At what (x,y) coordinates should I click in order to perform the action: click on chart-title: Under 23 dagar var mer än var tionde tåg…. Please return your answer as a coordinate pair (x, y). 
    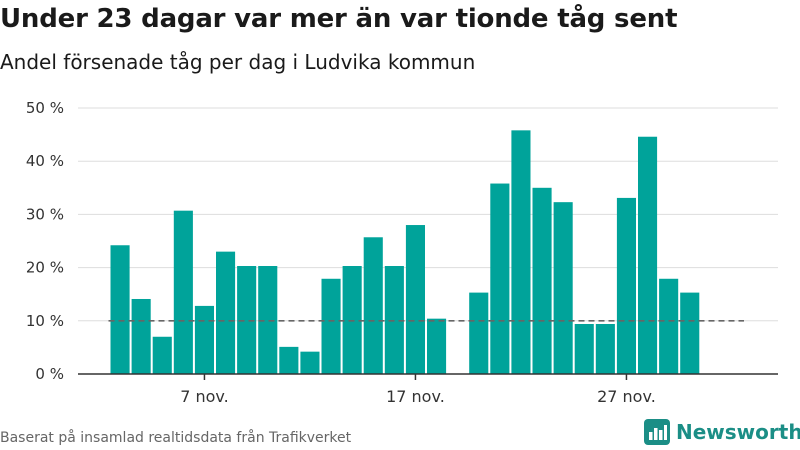
    Looking at the image, I should click on (339, 19).